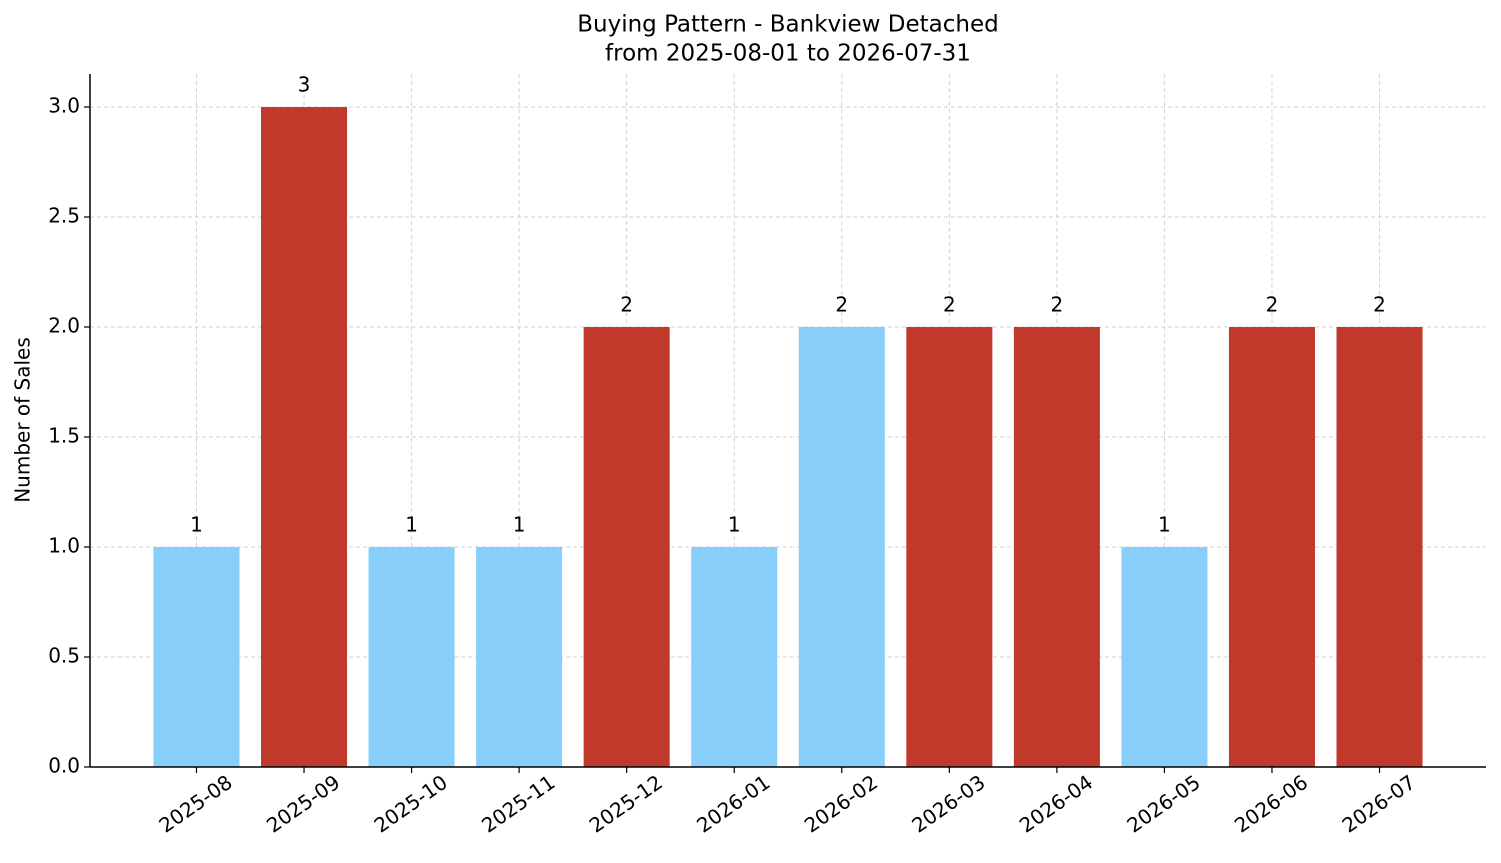  What do you see at coordinates (64, 766) in the screenshot?
I see `y-tick-label: 0.0` at bounding box center [64, 766].